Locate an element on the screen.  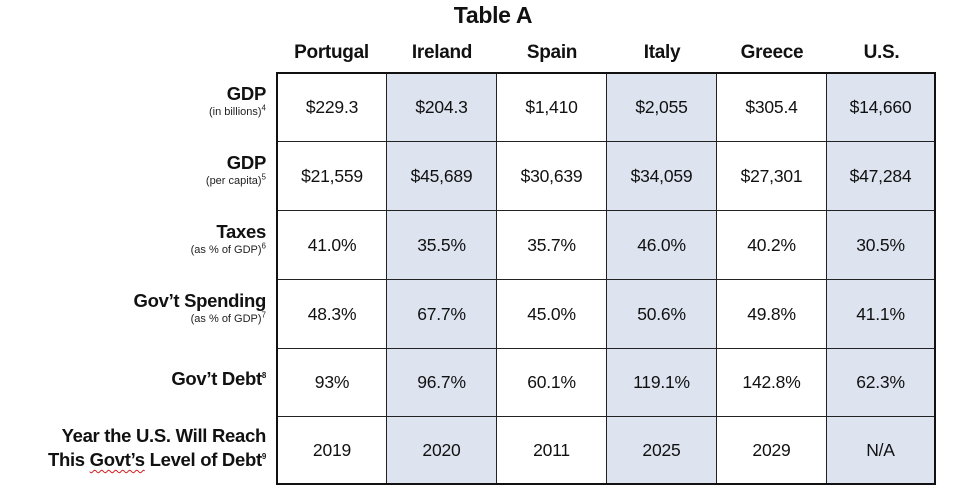
table-cell: 40.2% is located at coordinates (772, 245).